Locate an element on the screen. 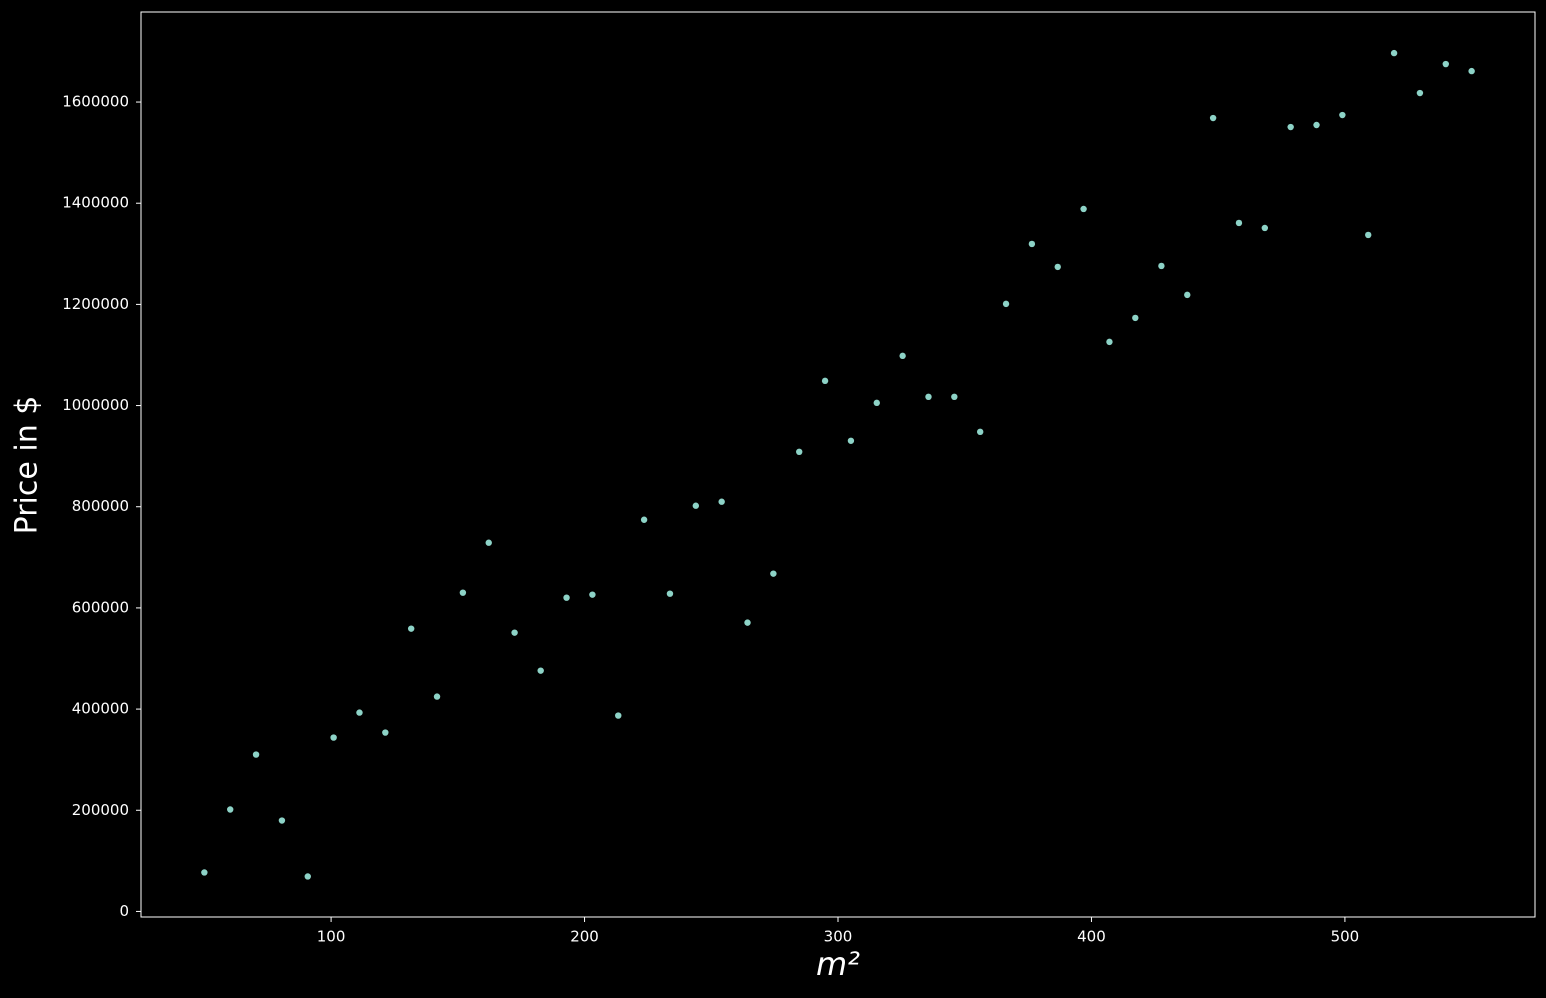 Image resolution: width=1546 pixels, height=998 pixels. y-tick-label: 800000 is located at coordinates (100, 506).